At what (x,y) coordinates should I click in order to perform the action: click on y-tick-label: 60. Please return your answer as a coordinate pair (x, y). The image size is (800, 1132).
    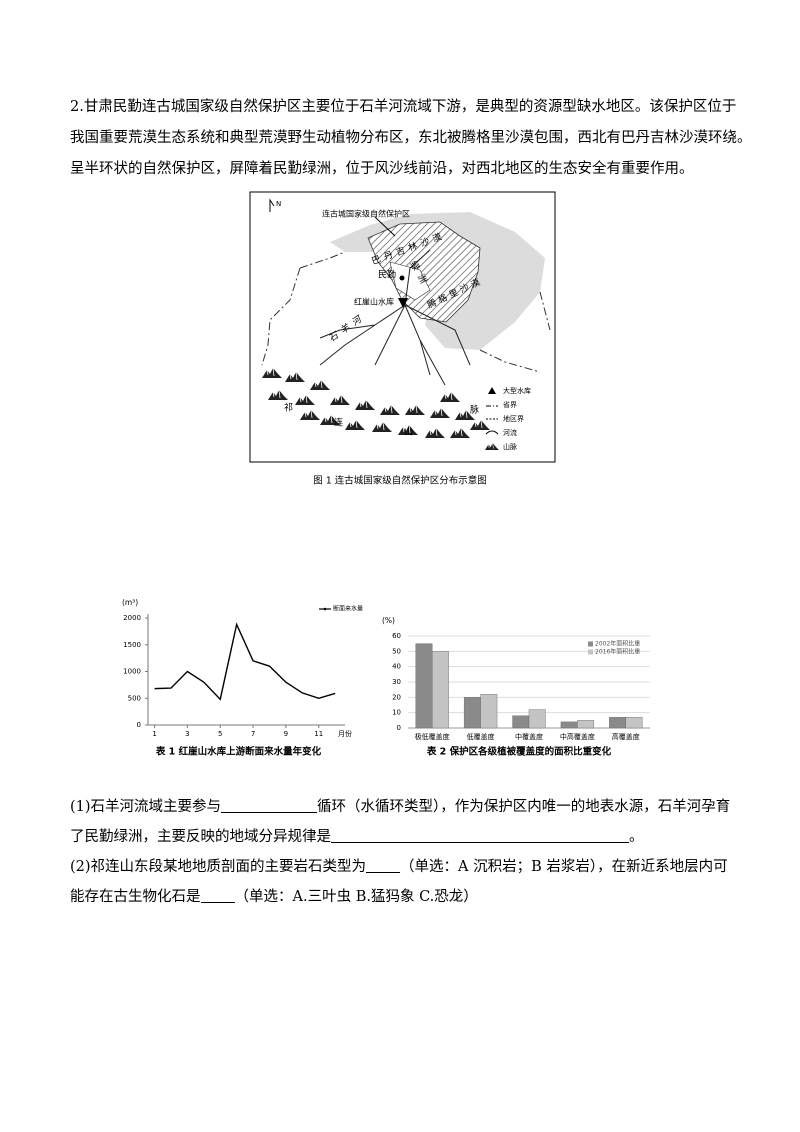
    Looking at the image, I should click on (396, 636).